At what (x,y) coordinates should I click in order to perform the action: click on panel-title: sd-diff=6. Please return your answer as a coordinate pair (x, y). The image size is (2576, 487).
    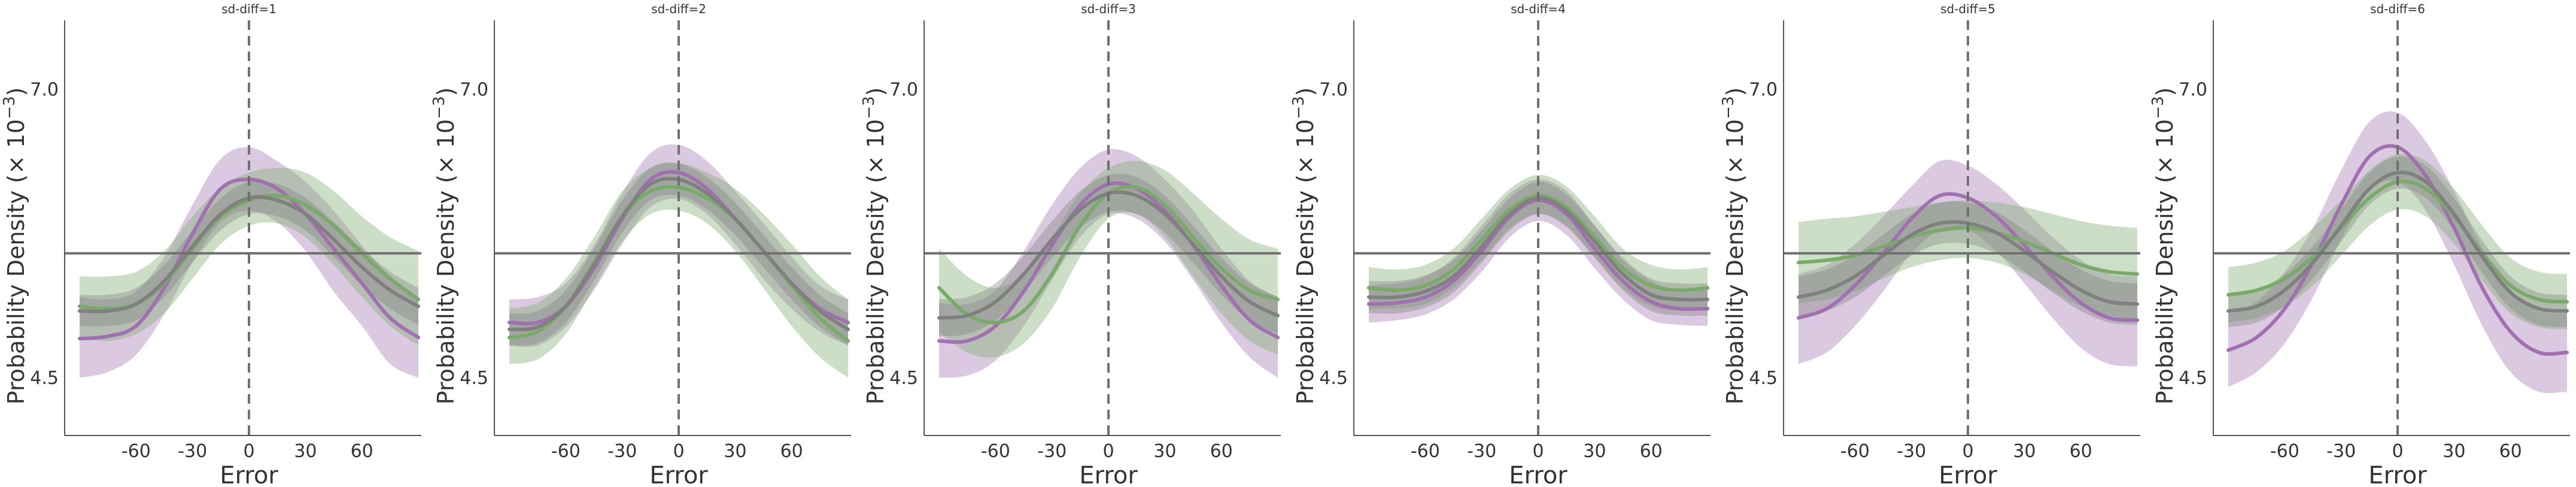
    Looking at the image, I should click on (2397, 9).